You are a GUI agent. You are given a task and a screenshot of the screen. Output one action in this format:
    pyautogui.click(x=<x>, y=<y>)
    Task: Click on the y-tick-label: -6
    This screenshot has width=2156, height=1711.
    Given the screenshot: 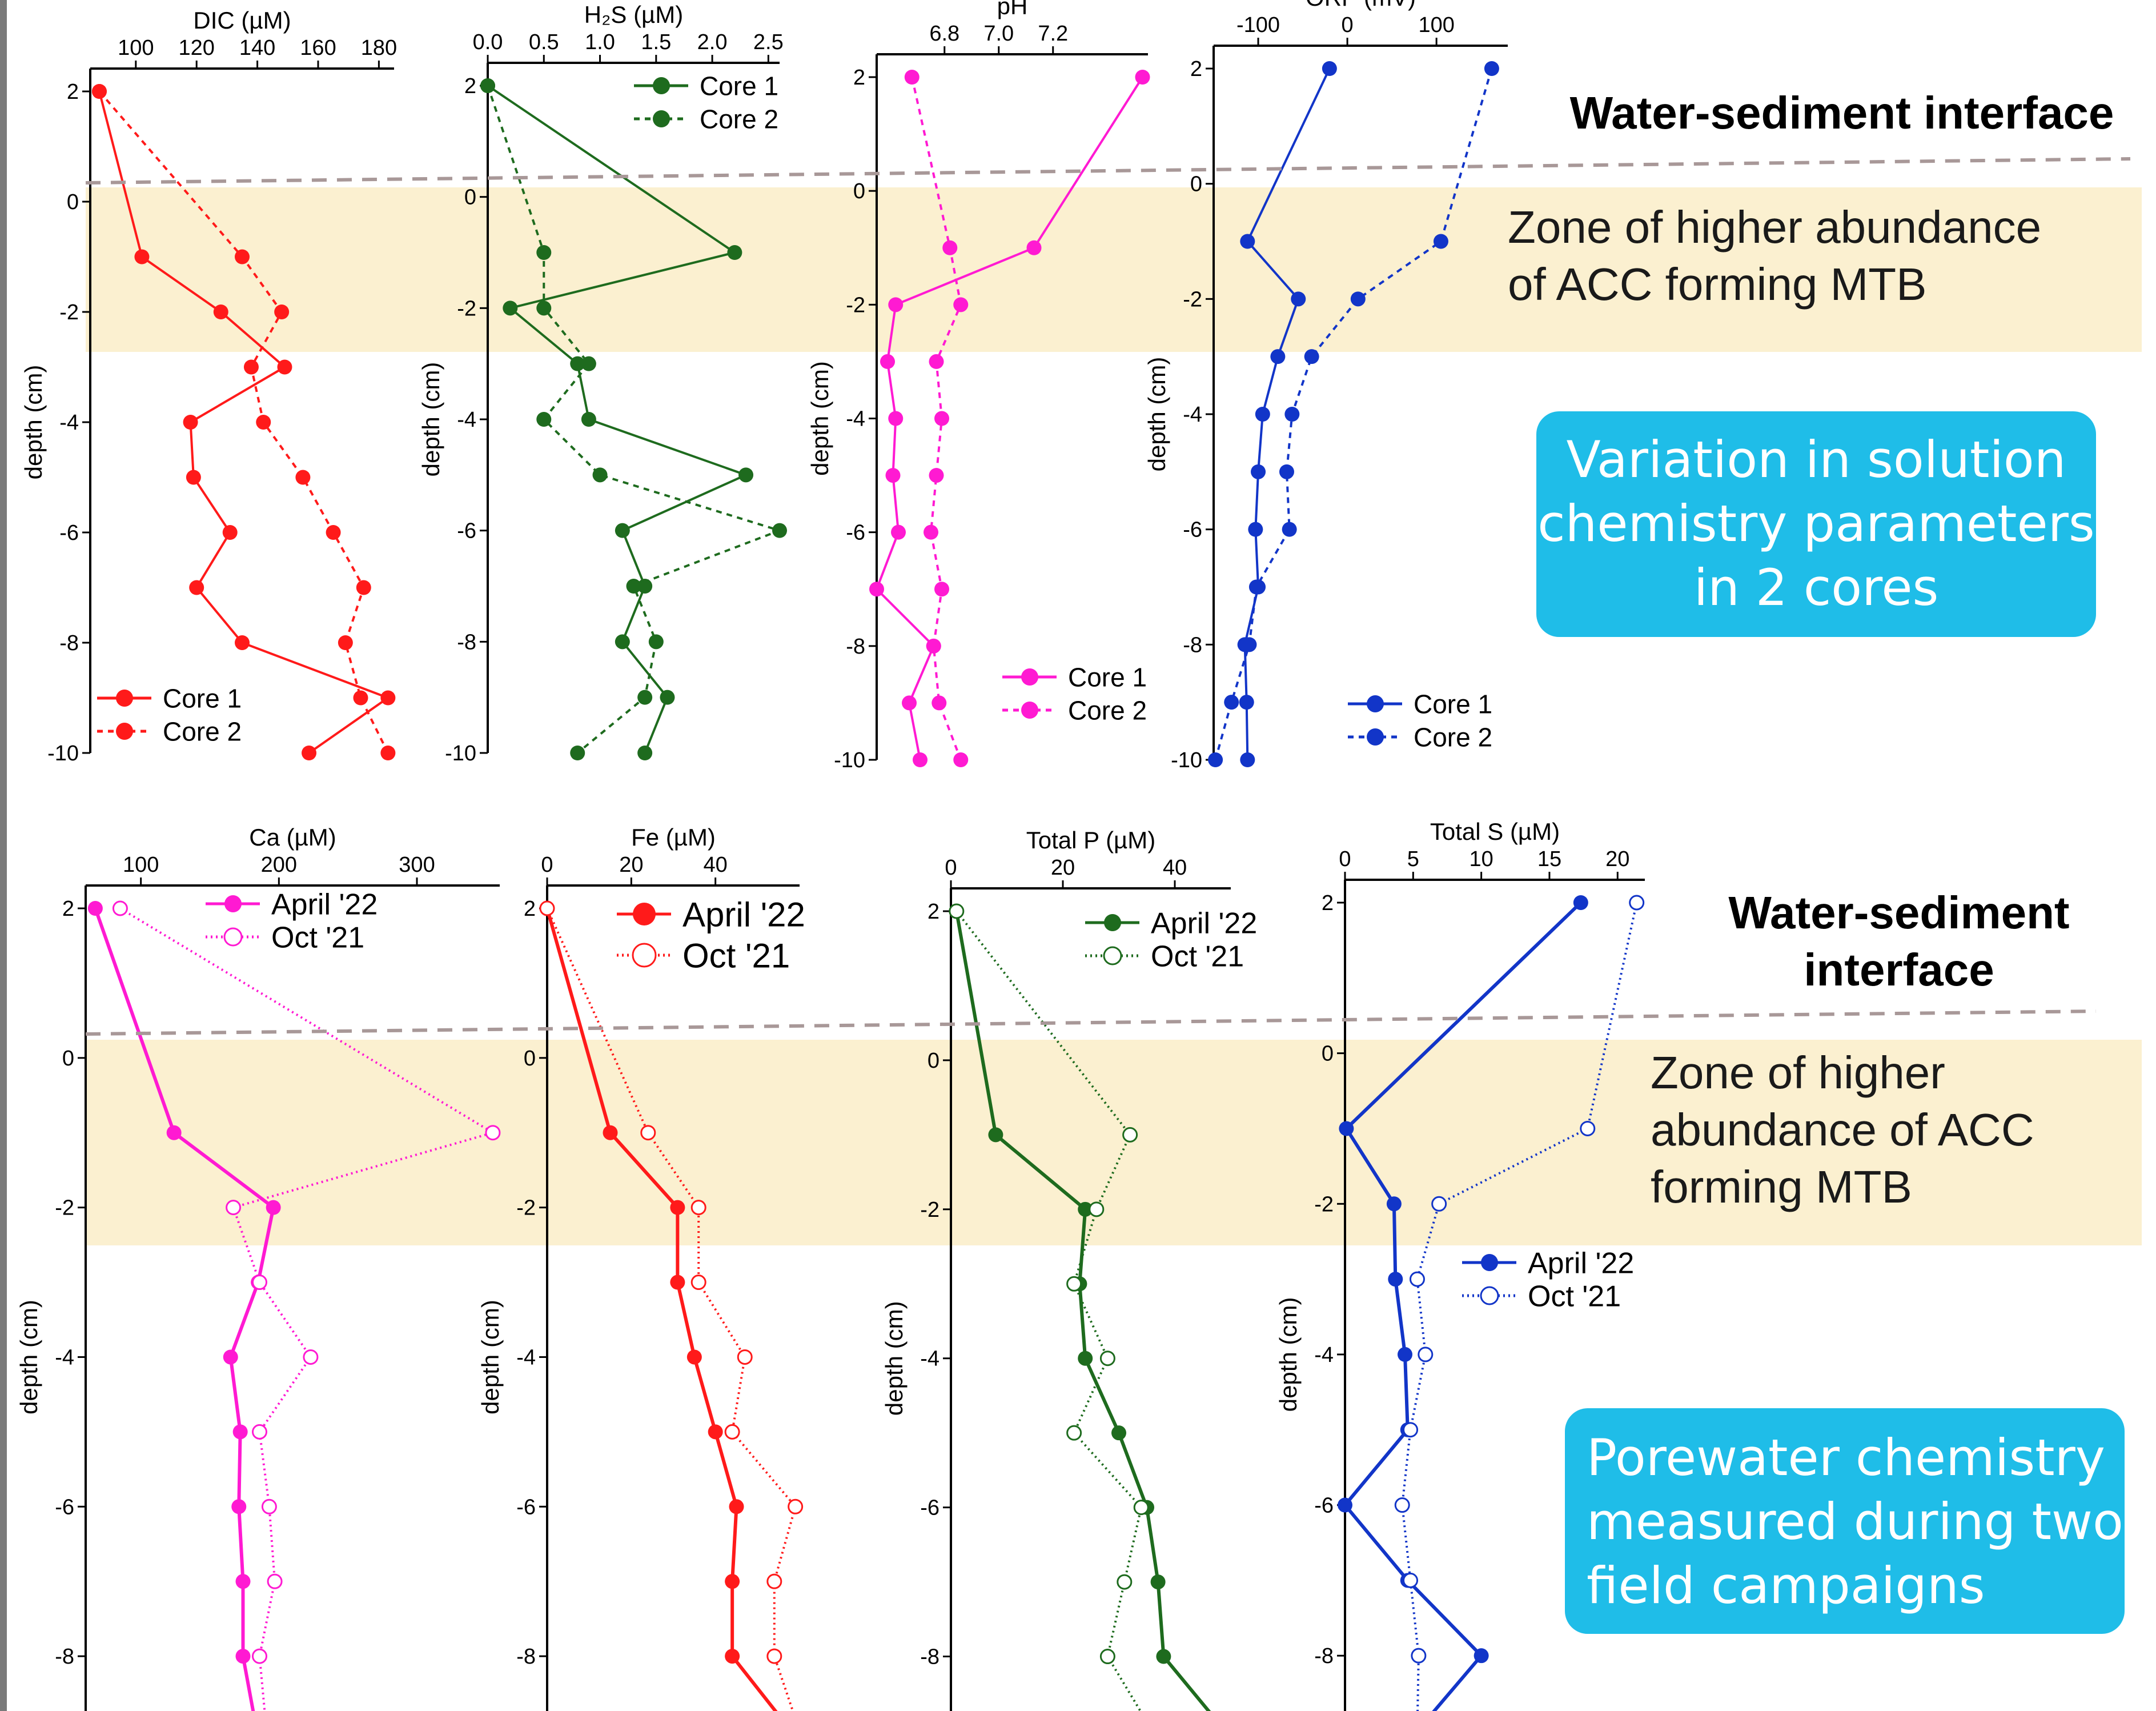 What is the action you would take?
    pyautogui.click(x=930, y=1508)
    